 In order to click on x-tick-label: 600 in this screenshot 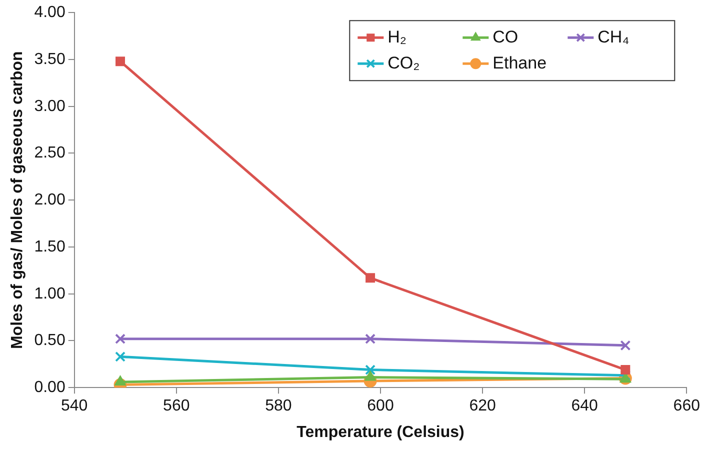, I will do `click(380, 406)`.